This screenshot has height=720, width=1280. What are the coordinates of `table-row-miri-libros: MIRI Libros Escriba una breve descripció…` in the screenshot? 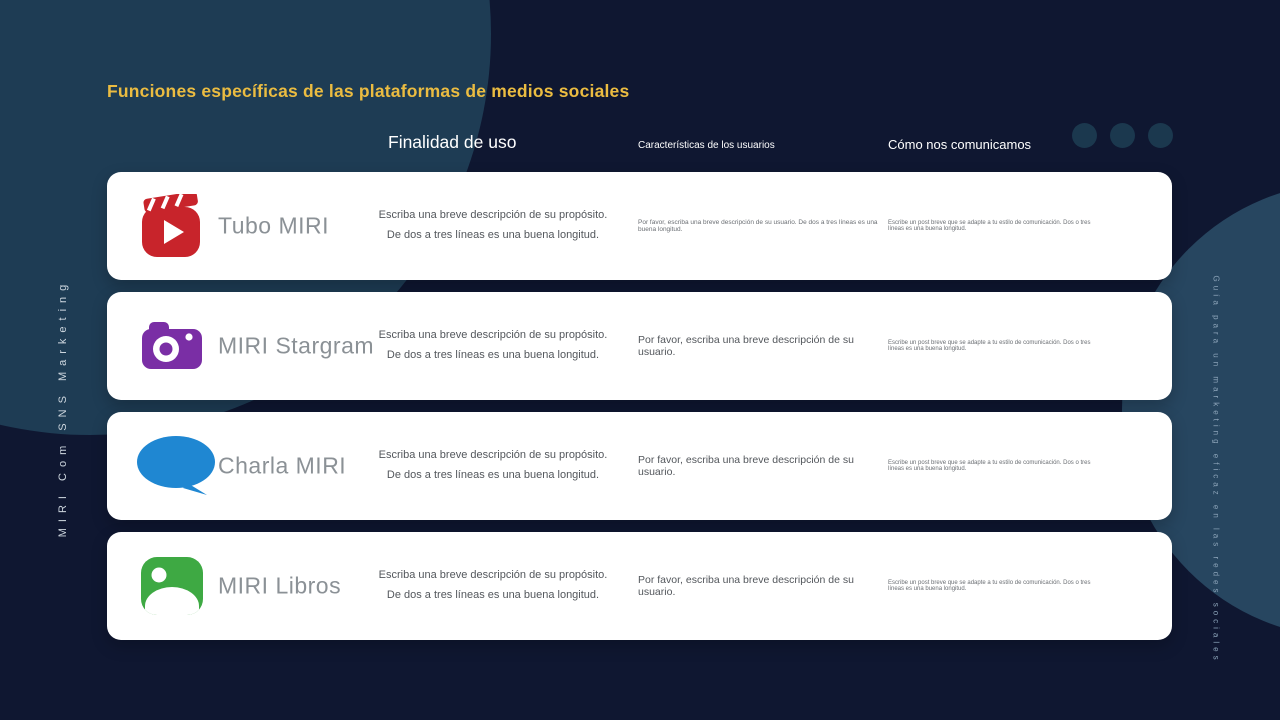 It's located at (639, 586).